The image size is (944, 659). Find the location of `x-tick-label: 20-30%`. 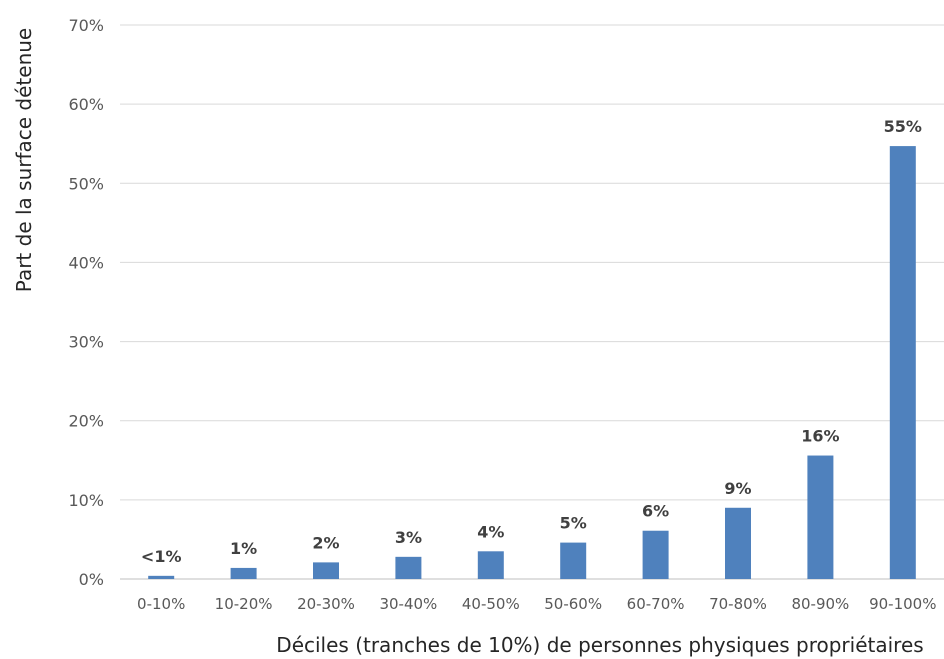

x-tick-label: 20-30% is located at coordinates (326, 604).